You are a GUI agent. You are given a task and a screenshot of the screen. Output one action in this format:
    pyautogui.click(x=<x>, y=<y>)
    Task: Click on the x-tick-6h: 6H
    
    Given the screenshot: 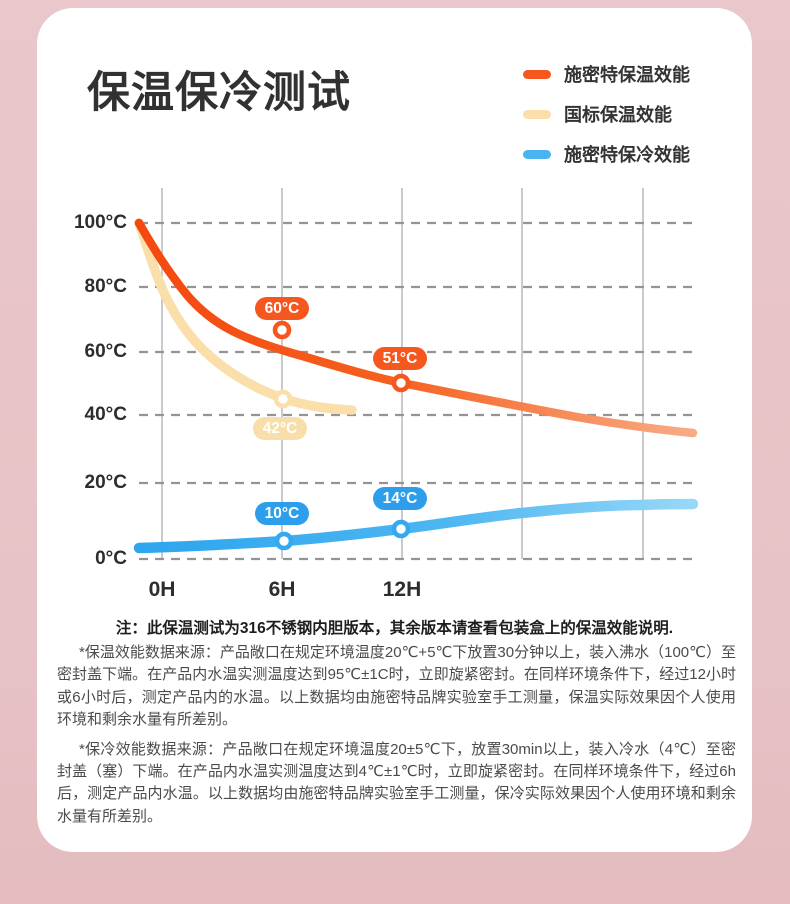 What is the action you would take?
    pyautogui.click(x=282, y=589)
    